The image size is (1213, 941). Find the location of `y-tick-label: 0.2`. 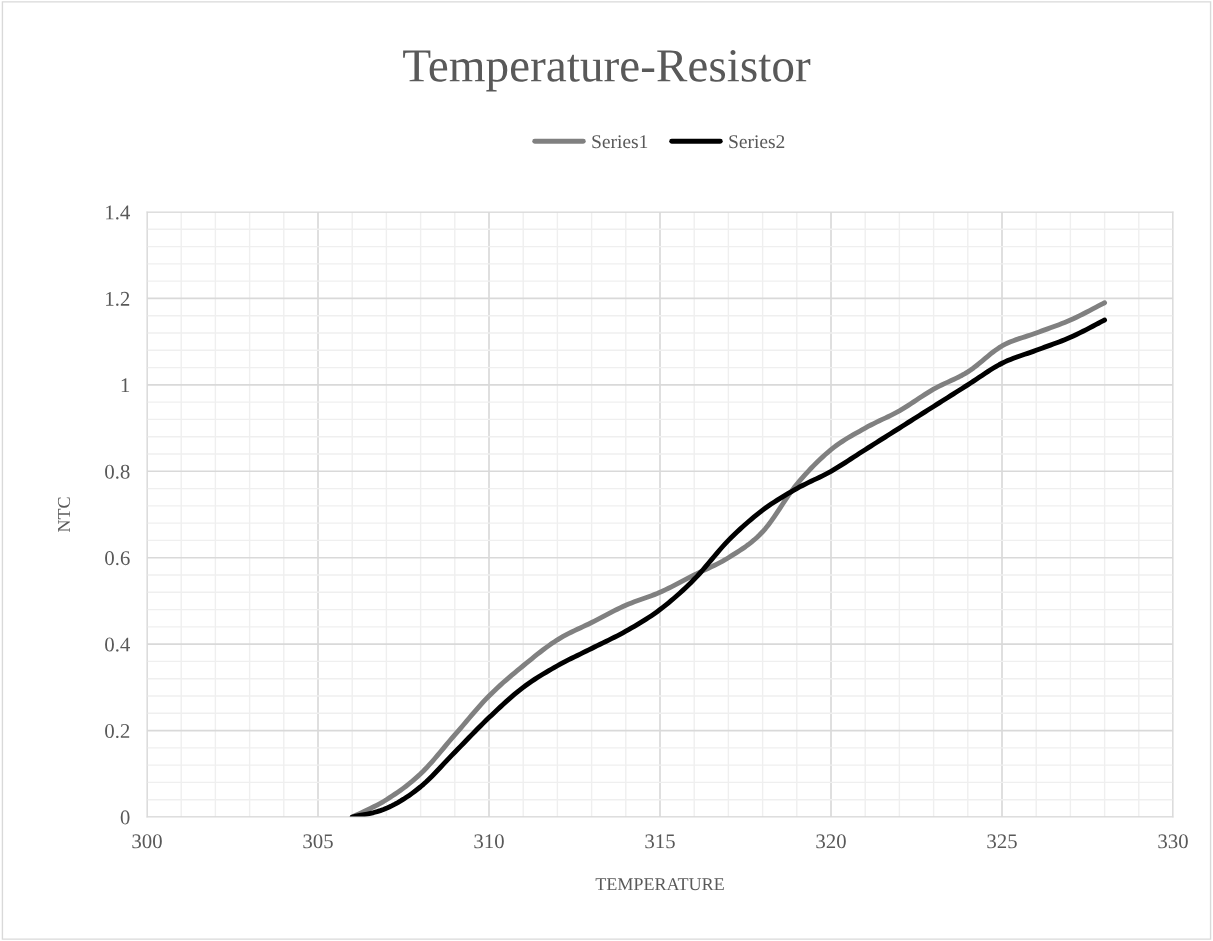

y-tick-label: 0.2 is located at coordinates (117, 731).